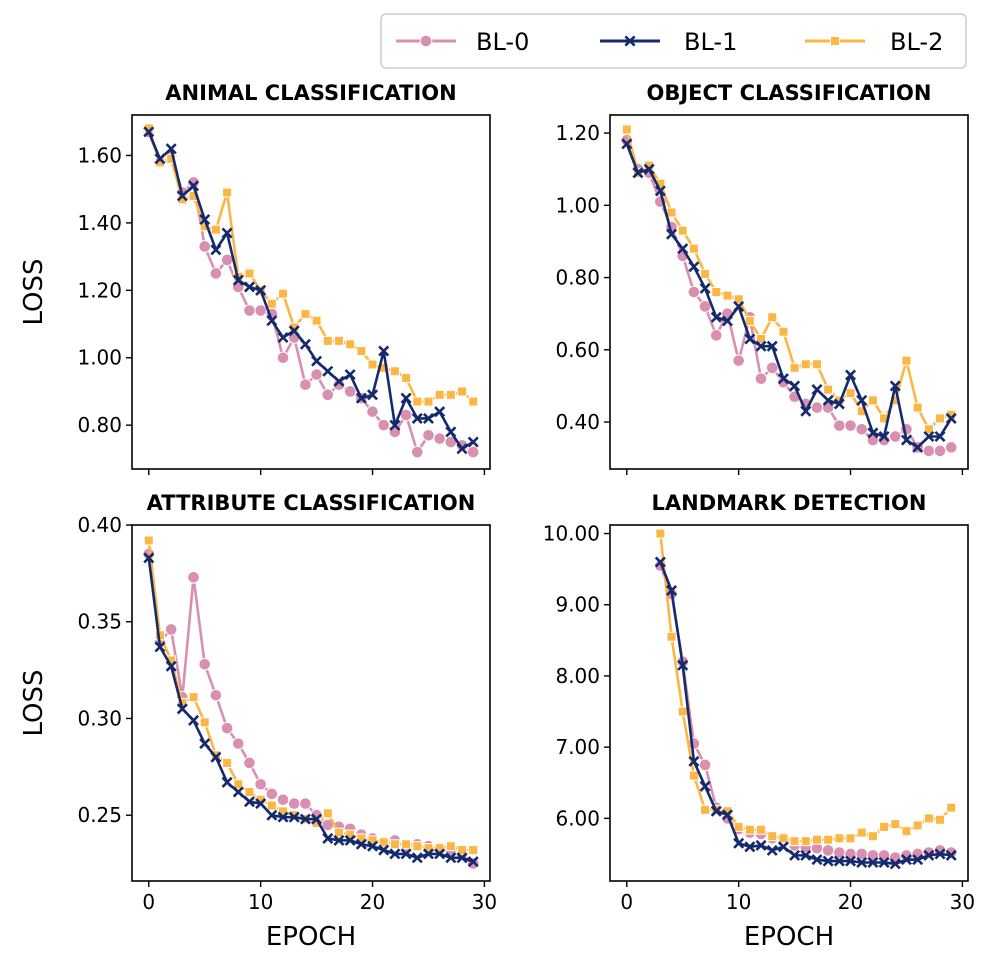 The width and height of the screenshot is (997, 980). I want to click on y-tick-label: 1.20, so click(99, 290).